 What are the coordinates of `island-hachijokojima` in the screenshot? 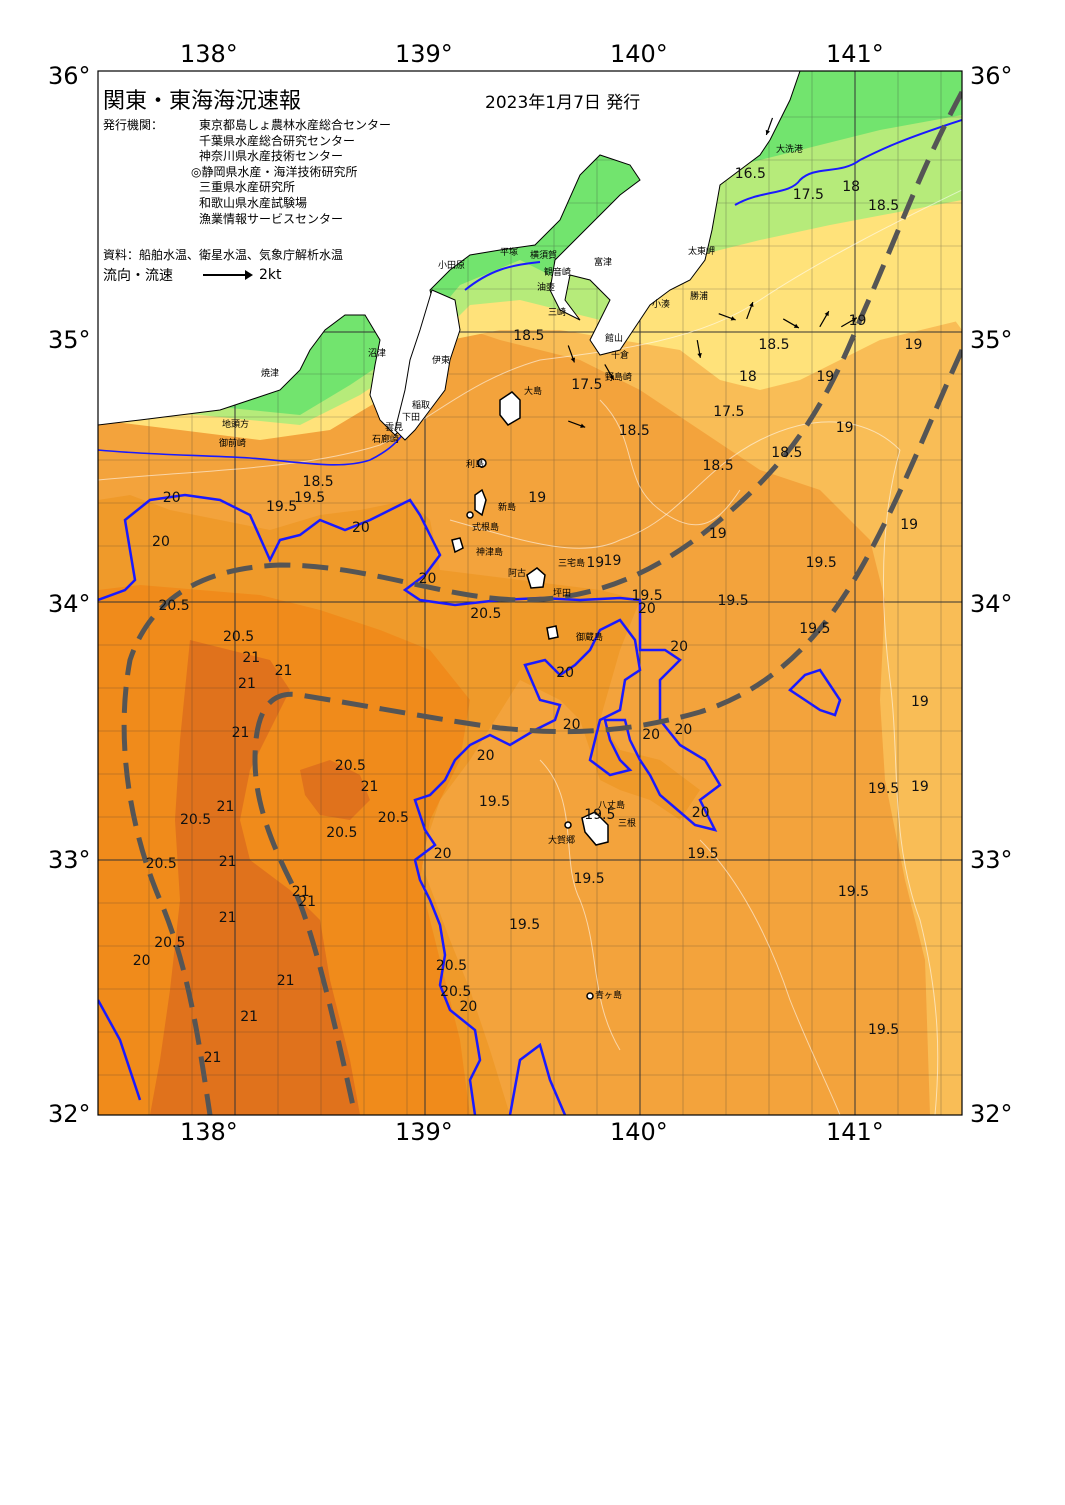 It's located at (568, 825).